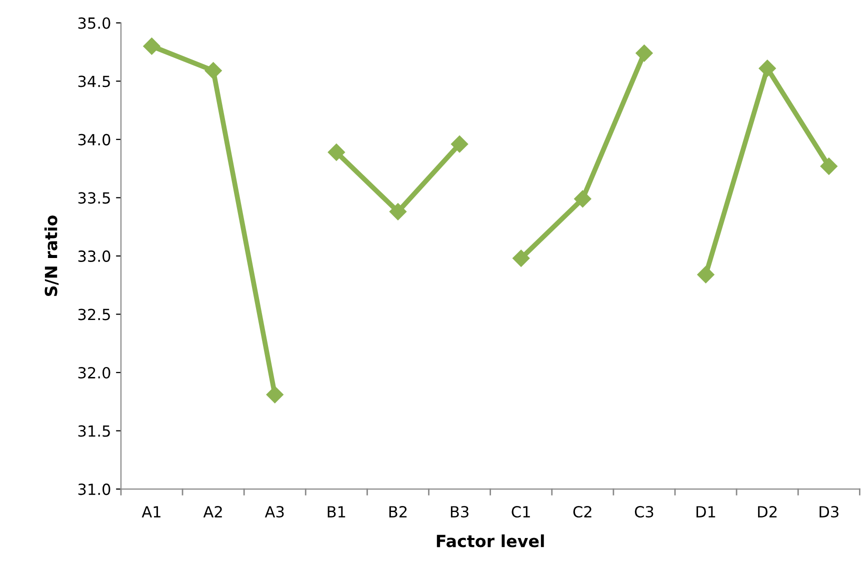 The width and height of the screenshot is (864, 572). Describe the element at coordinates (337, 512) in the screenshot. I see `x-tick-label: B1` at that location.